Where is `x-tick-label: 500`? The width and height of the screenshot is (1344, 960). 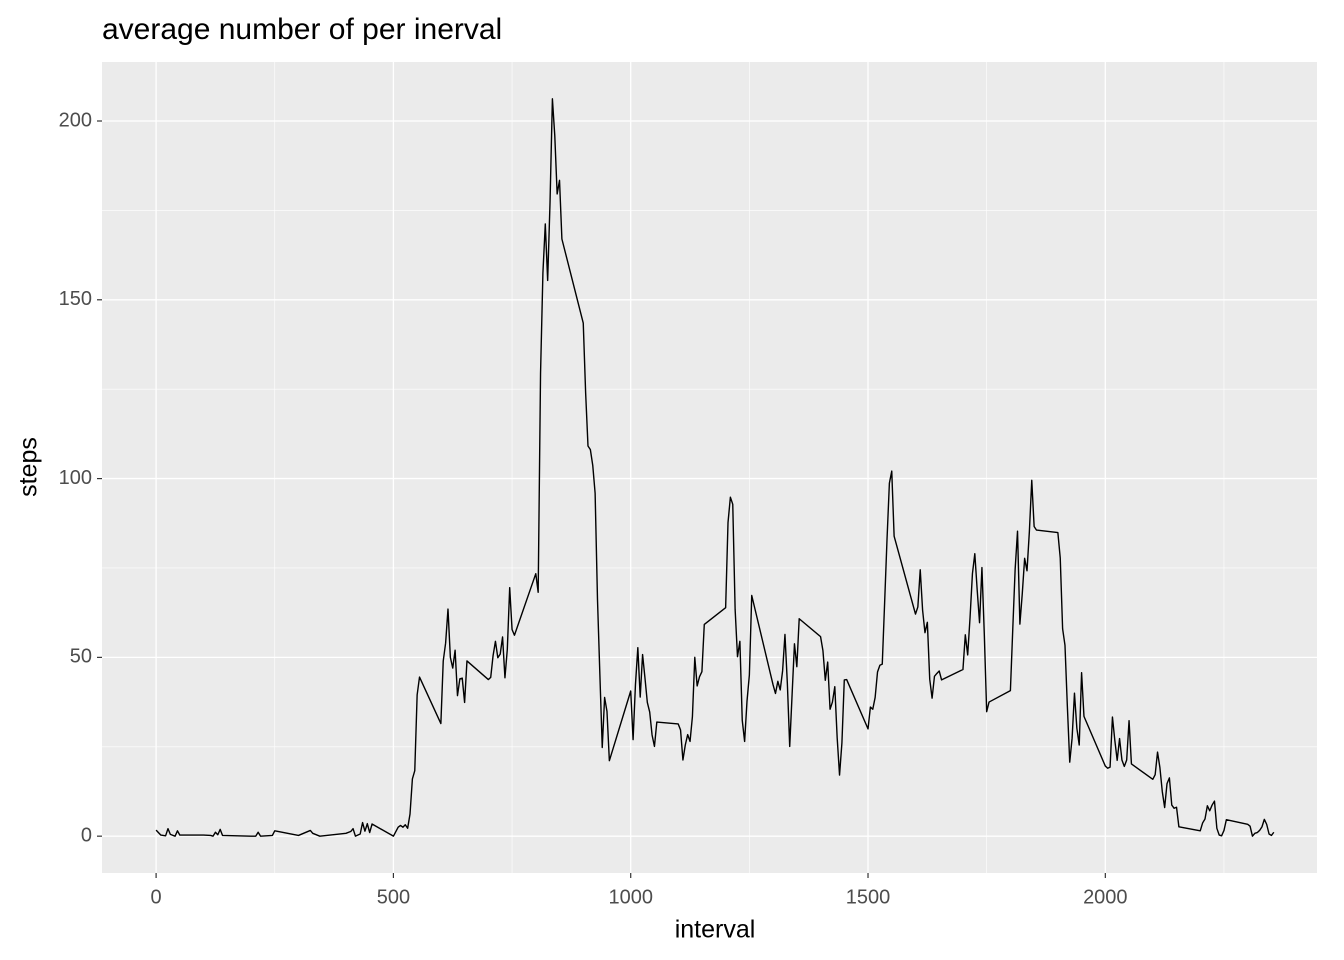 x-tick-label: 500 is located at coordinates (393, 897).